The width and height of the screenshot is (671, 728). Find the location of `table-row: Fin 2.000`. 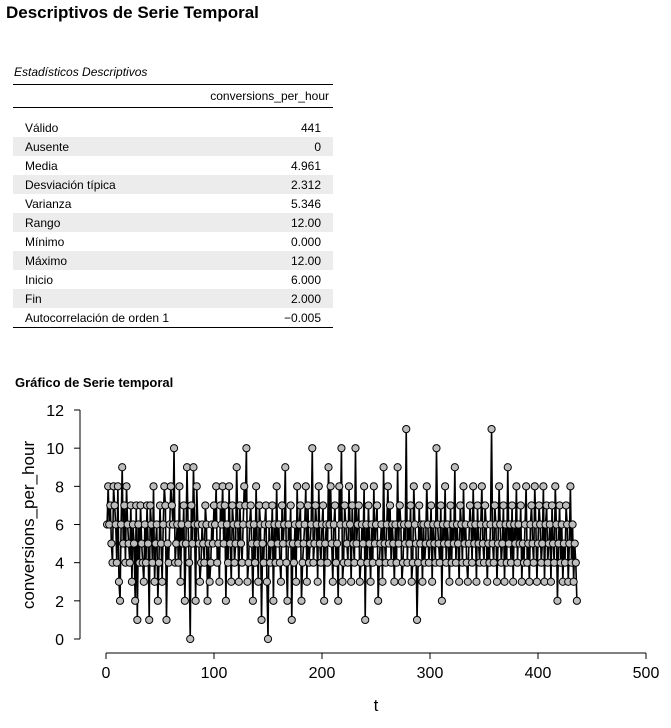

table-row: Fin 2.000 is located at coordinates (173, 298).